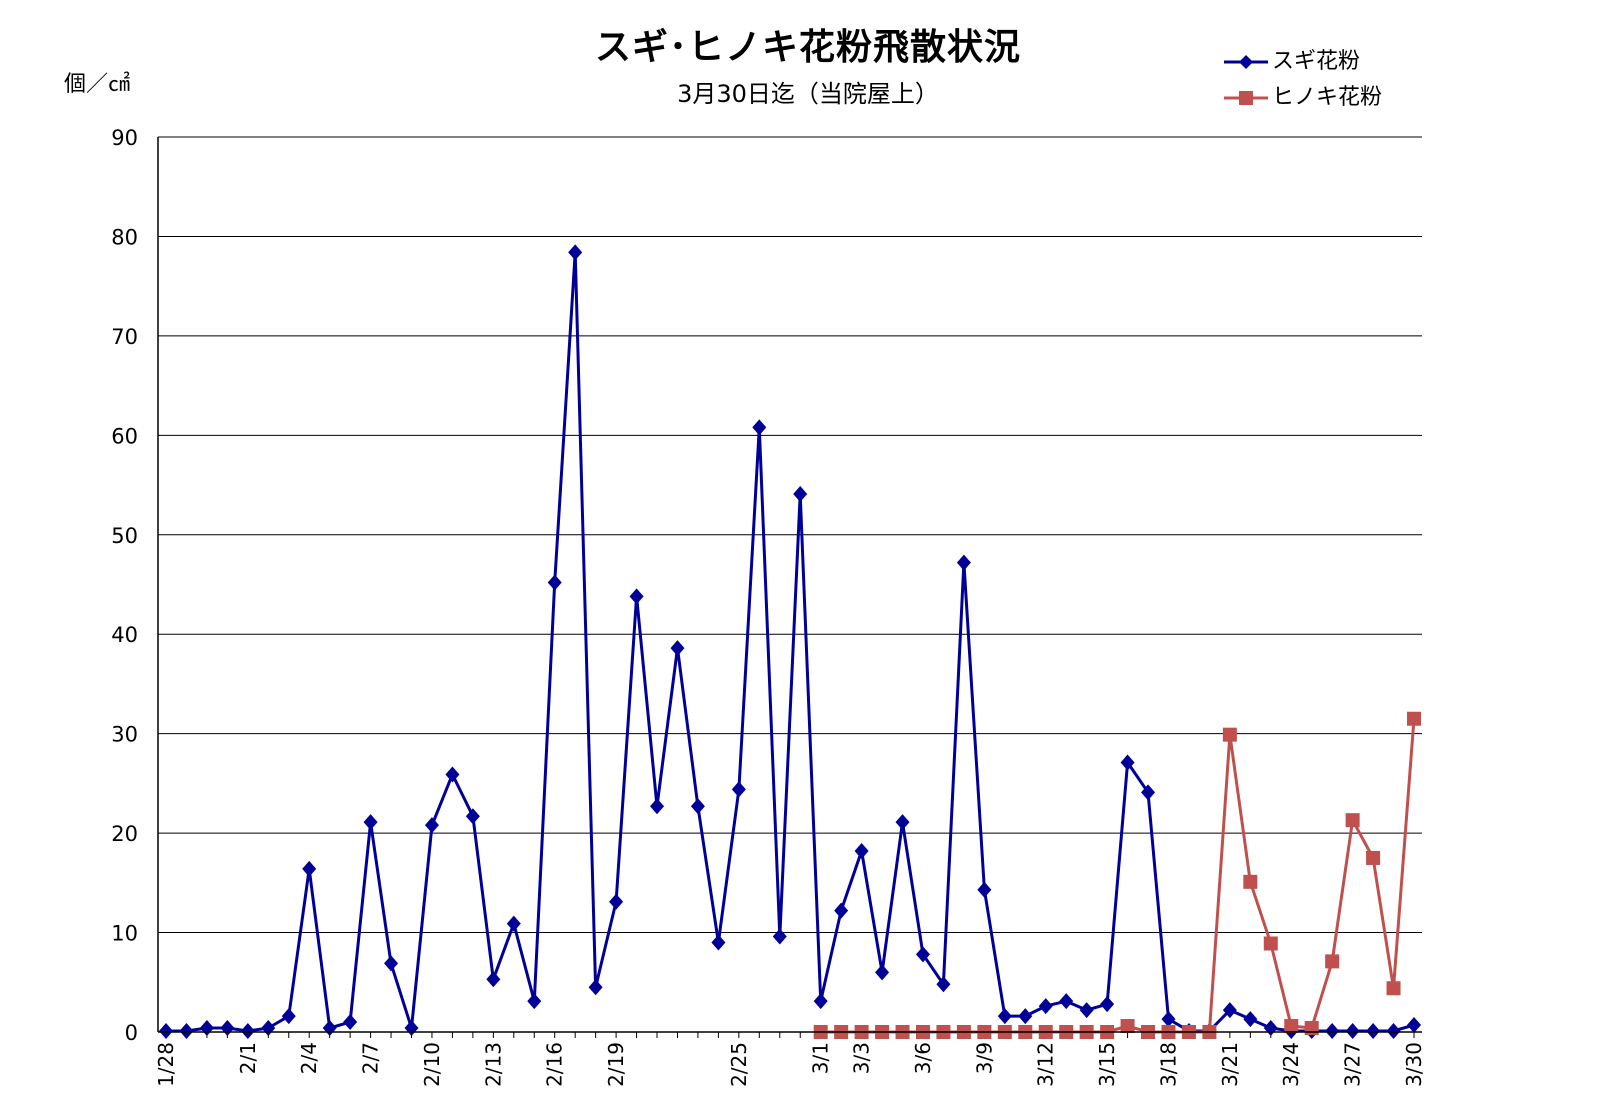 The image size is (1616, 1101). I want to click on legend-item-sugi: スギ花粉, so click(1302, 62).